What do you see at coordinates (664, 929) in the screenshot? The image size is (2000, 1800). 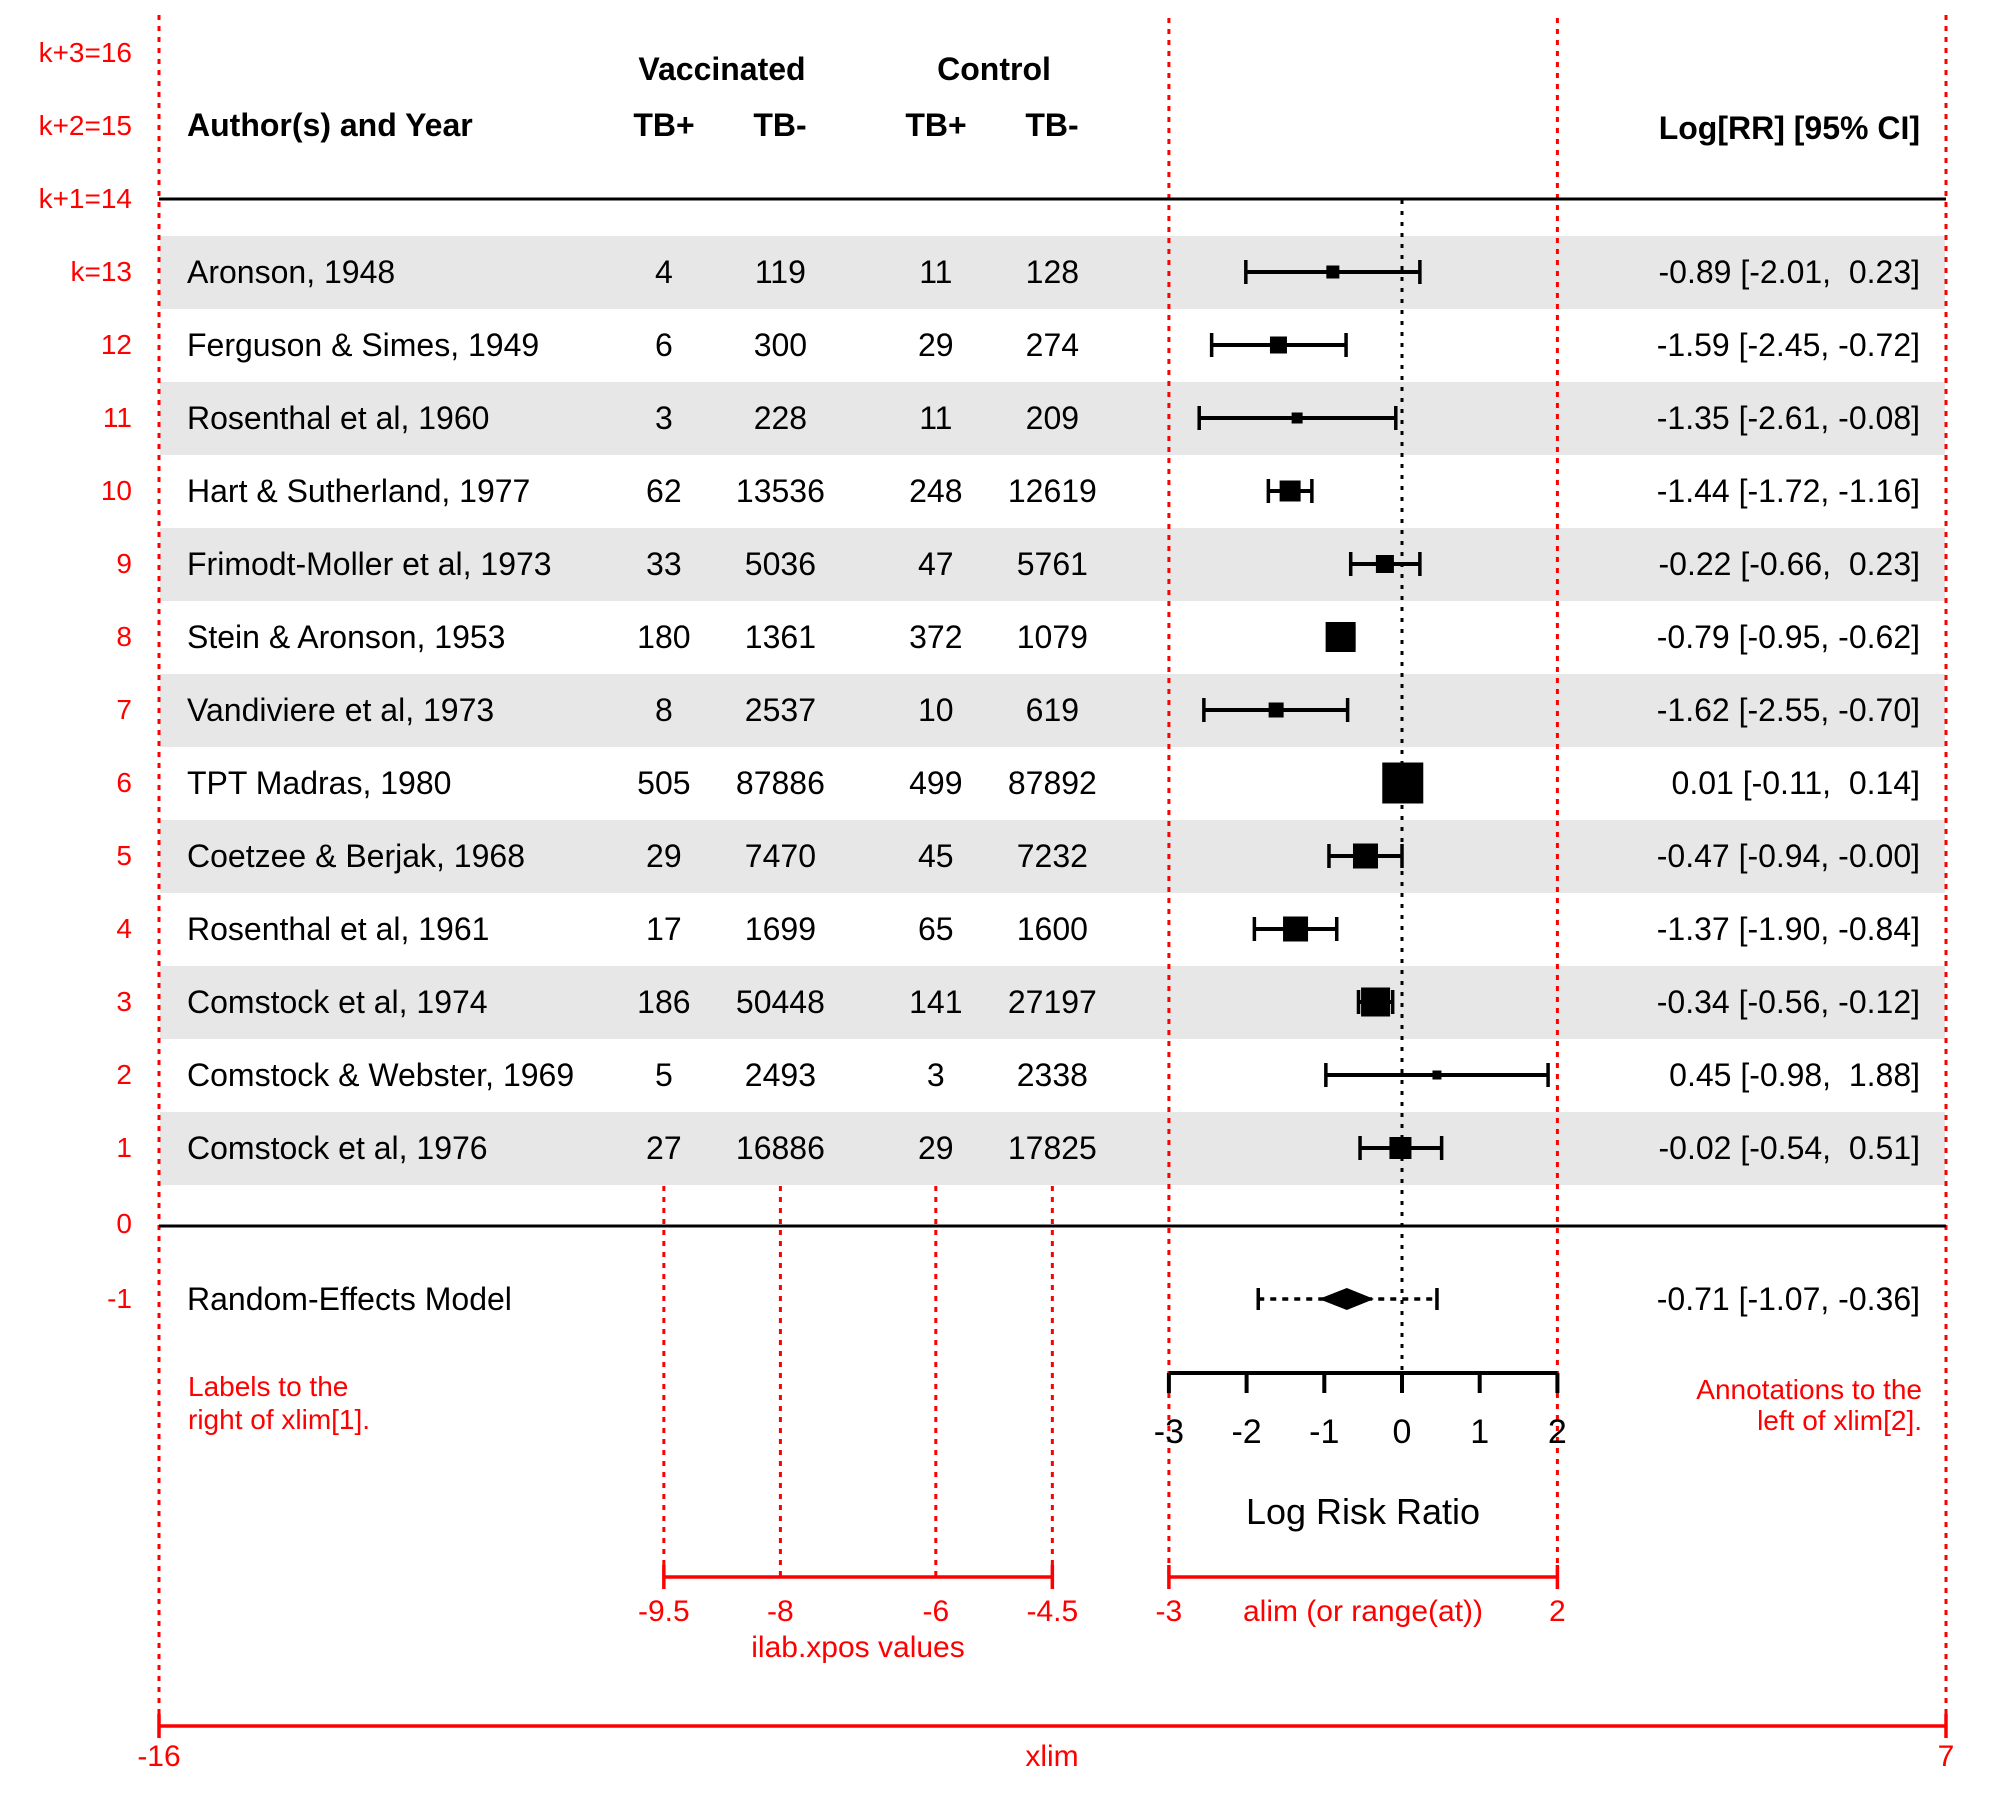 I see `tb-pos-vaccinated-value: 17` at bounding box center [664, 929].